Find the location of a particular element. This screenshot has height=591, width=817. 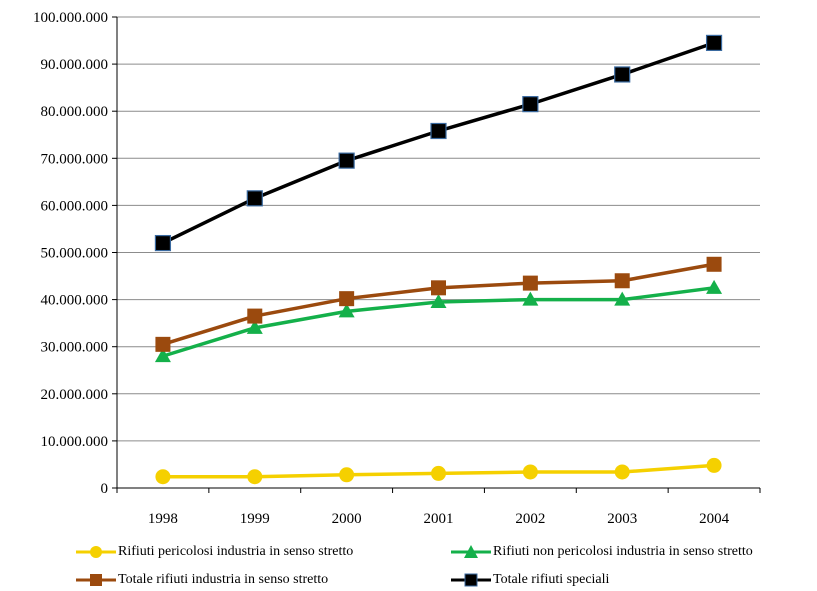

y-tick-label: 30.000.000 is located at coordinates (75, 348).